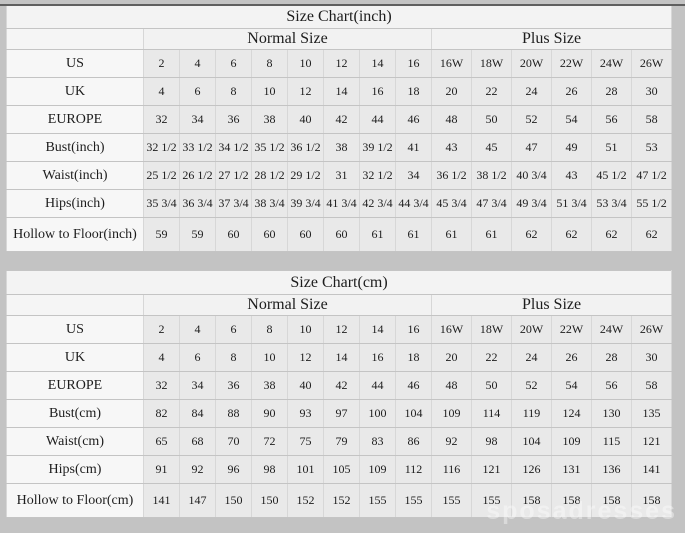 The width and height of the screenshot is (685, 533). I want to click on size-value-cell: 24W, so click(611, 63).